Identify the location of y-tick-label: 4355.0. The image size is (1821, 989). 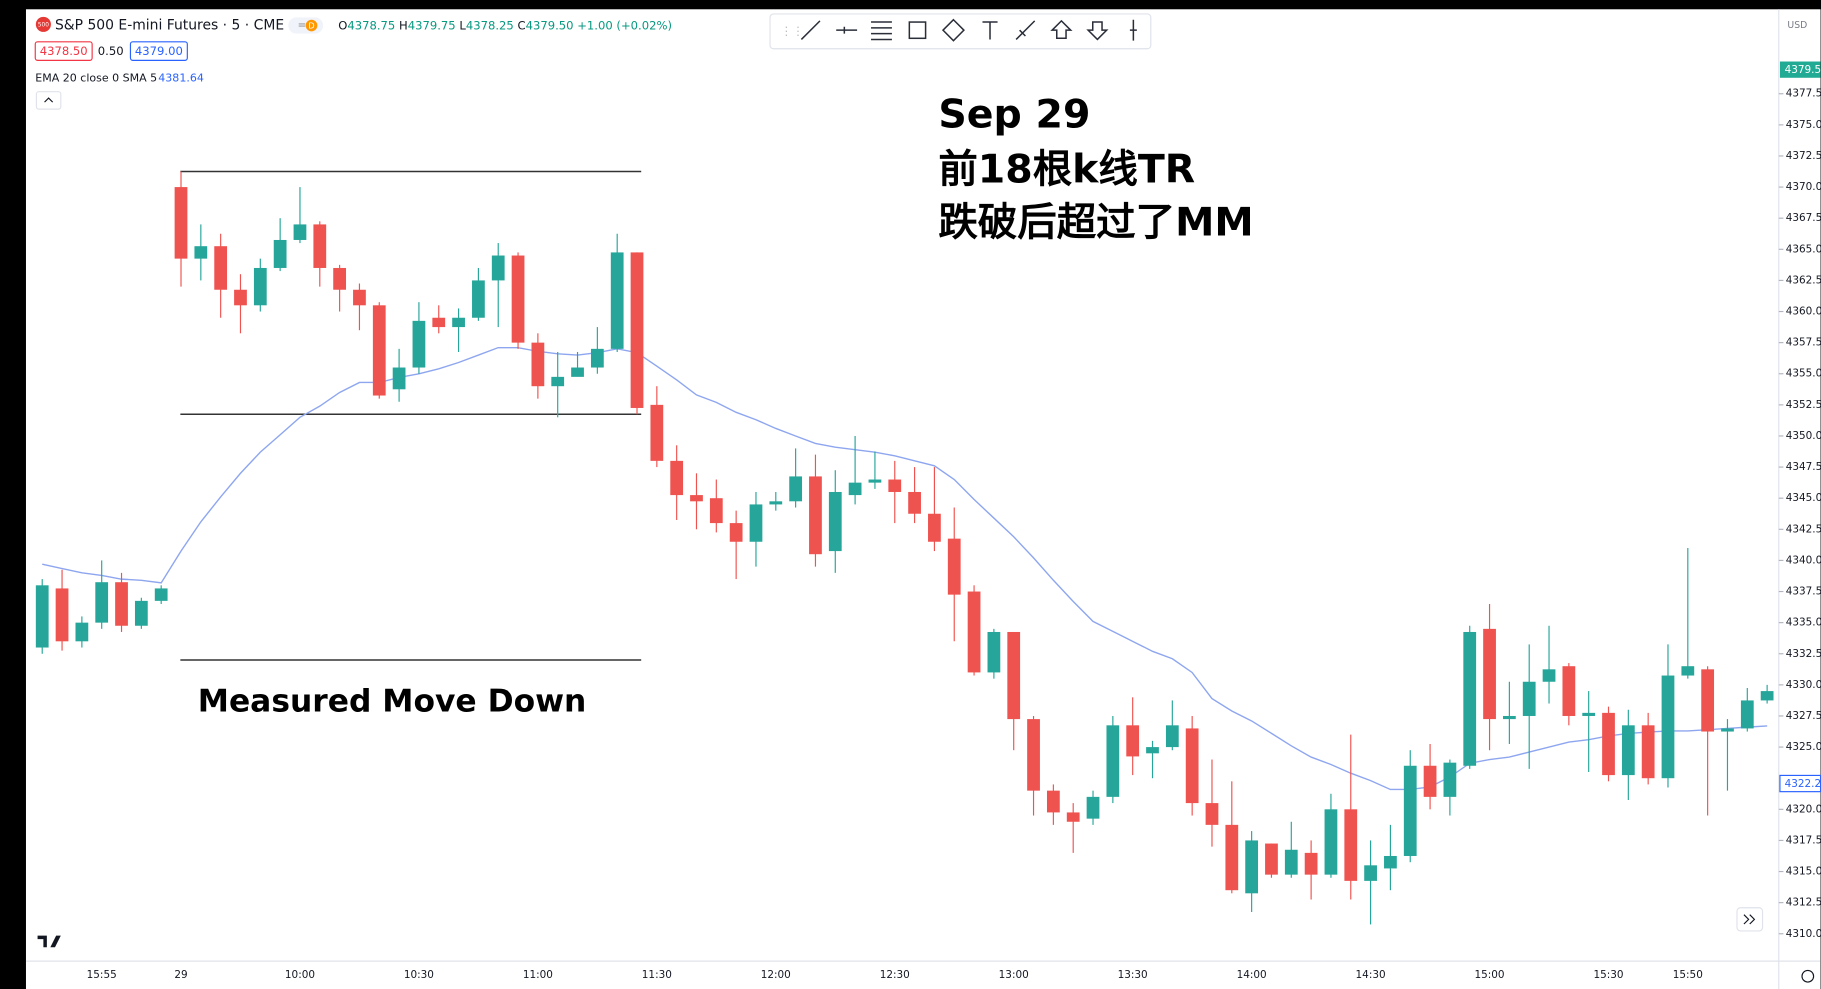
(1803, 374).